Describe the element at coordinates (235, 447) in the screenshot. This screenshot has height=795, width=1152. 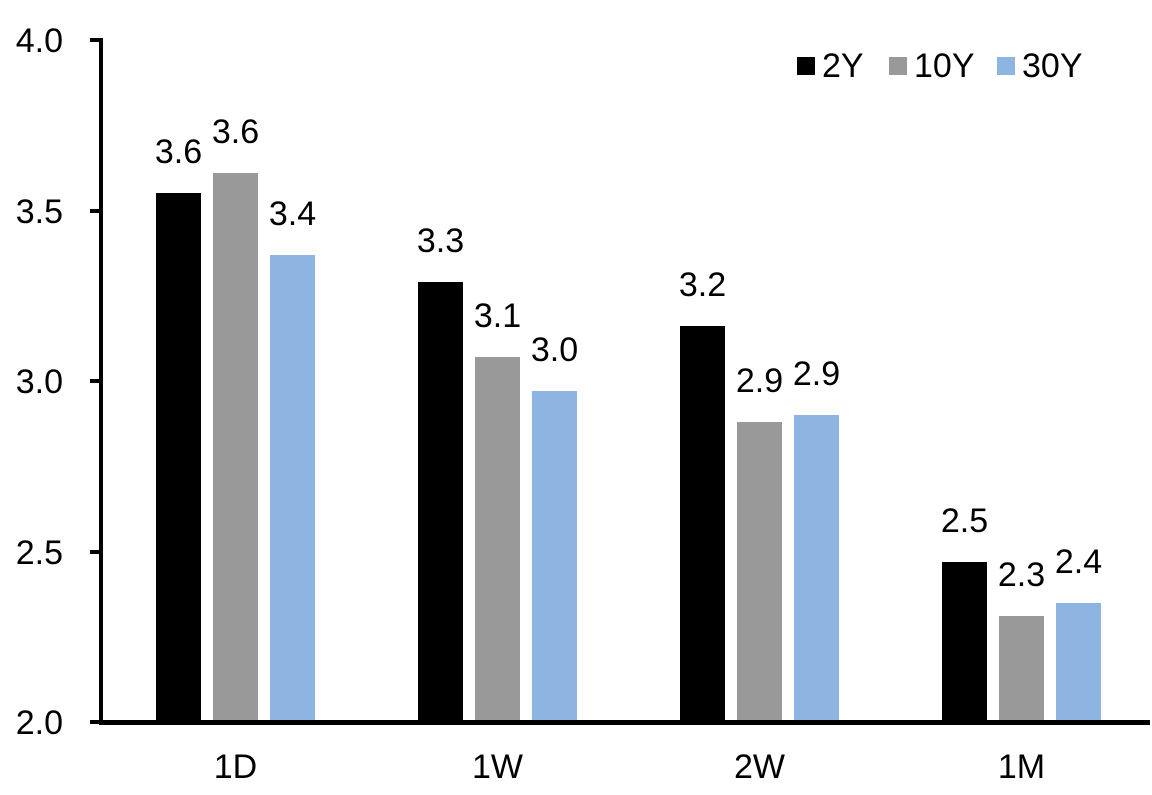
I see `bar-10y-1d` at that location.